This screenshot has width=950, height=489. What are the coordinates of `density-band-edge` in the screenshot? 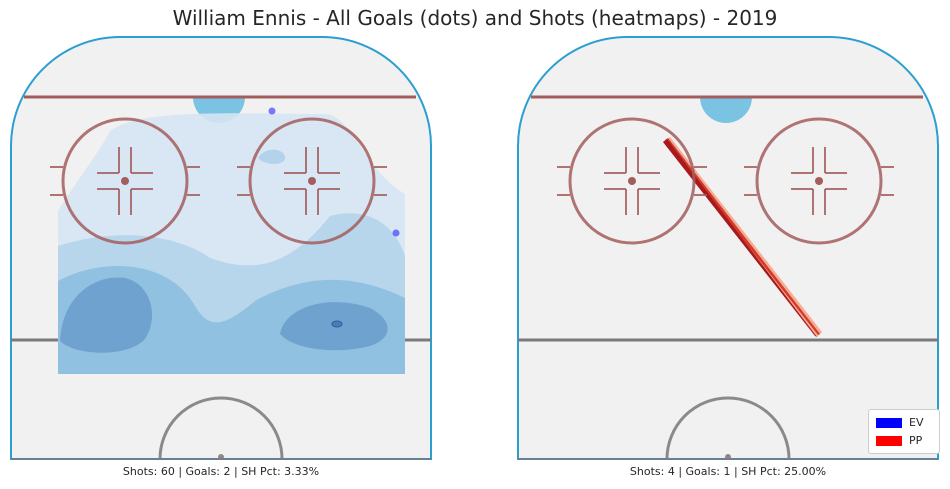 It's located at (740, 238).